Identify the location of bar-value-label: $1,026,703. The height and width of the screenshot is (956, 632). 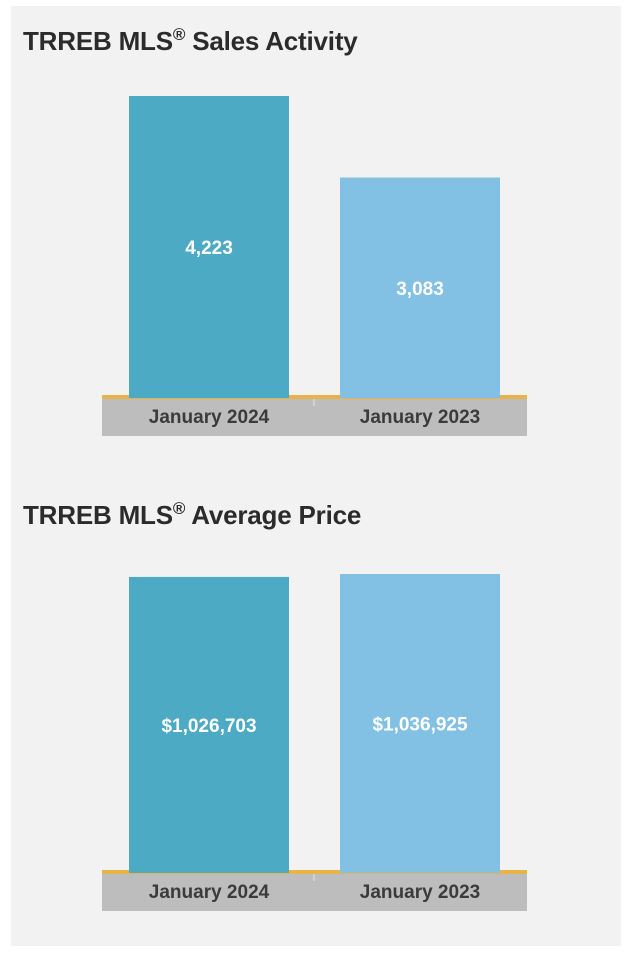
(208, 726).